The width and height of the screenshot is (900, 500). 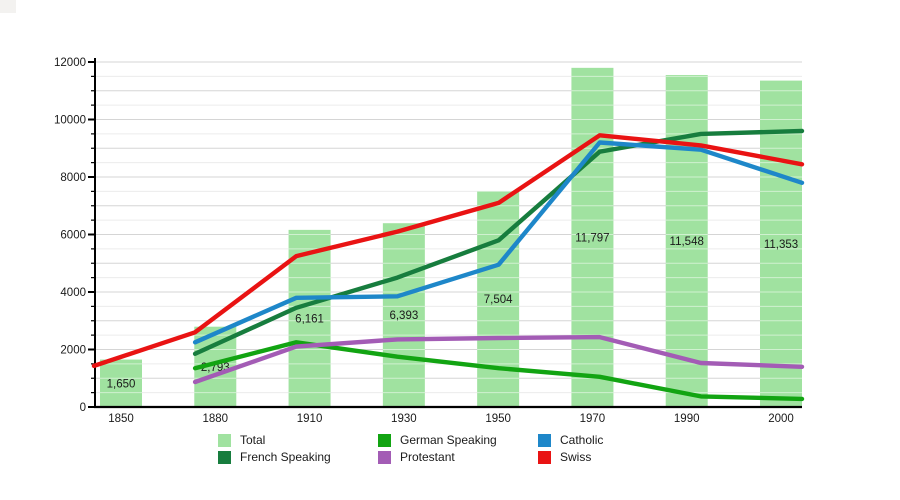 I want to click on y-tick-label: 4000, so click(x=73, y=293).